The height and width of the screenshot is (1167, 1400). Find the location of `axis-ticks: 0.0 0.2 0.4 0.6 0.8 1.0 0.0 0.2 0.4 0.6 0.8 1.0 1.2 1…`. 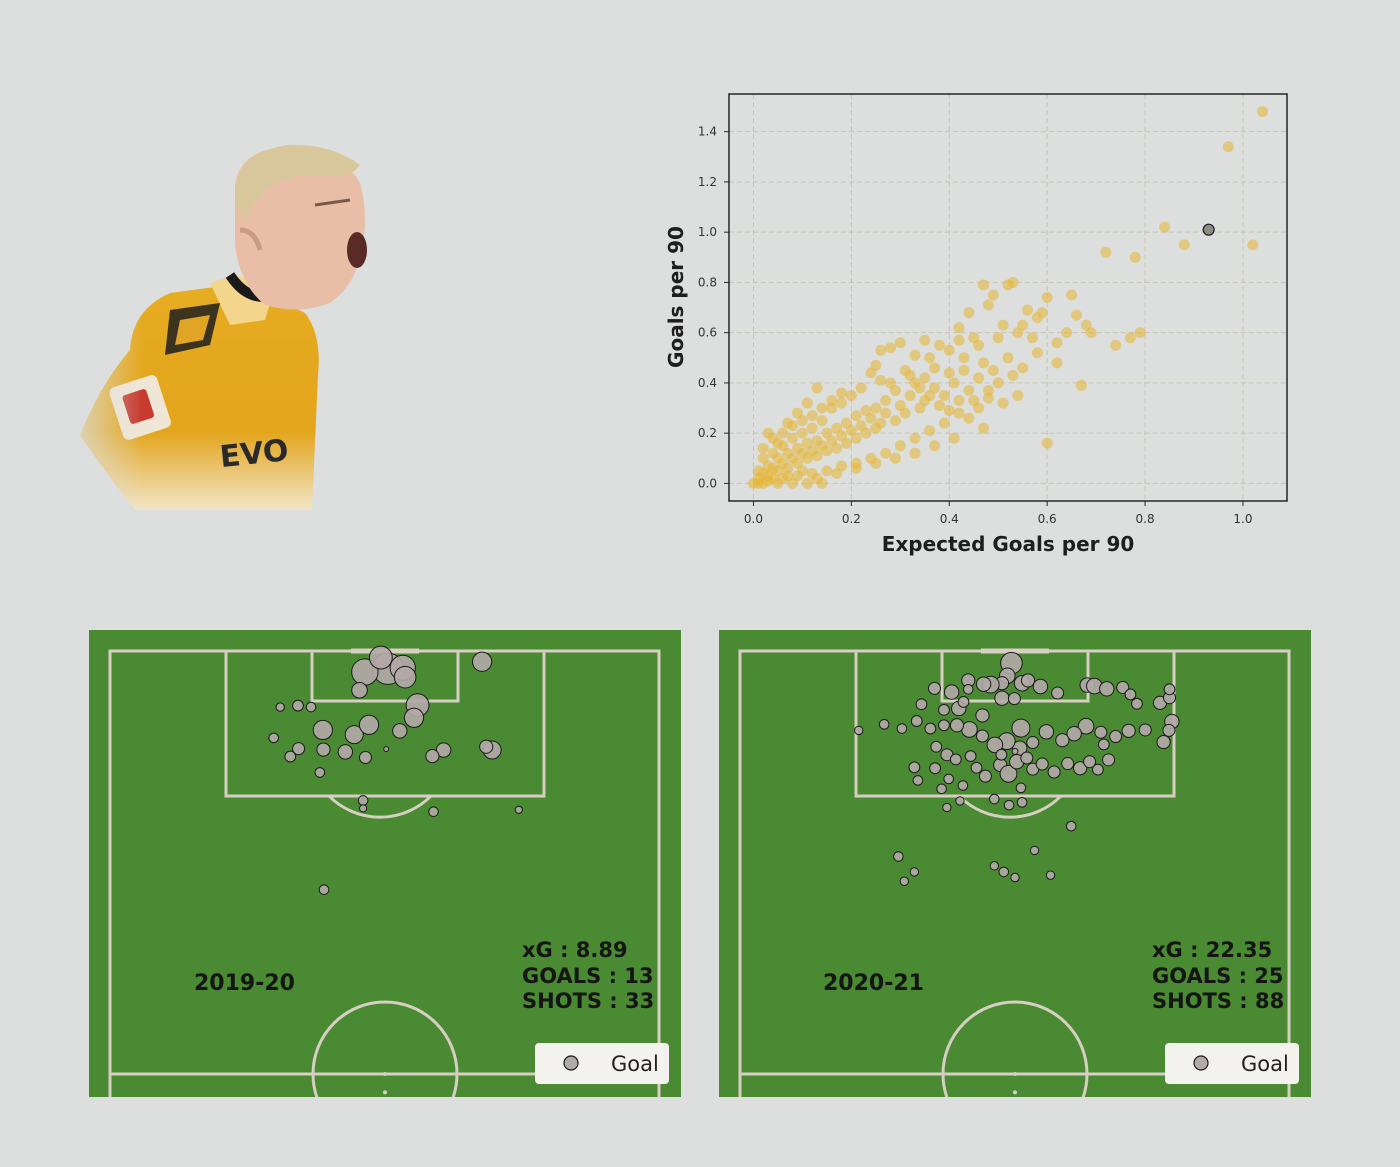

axis-ticks: 0.0 0.2 0.4 0.6 0.8 1.0 0.0 0.2 0.4 0.6 0.8 1.0 1.2 1… is located at coordinates (975, 325).